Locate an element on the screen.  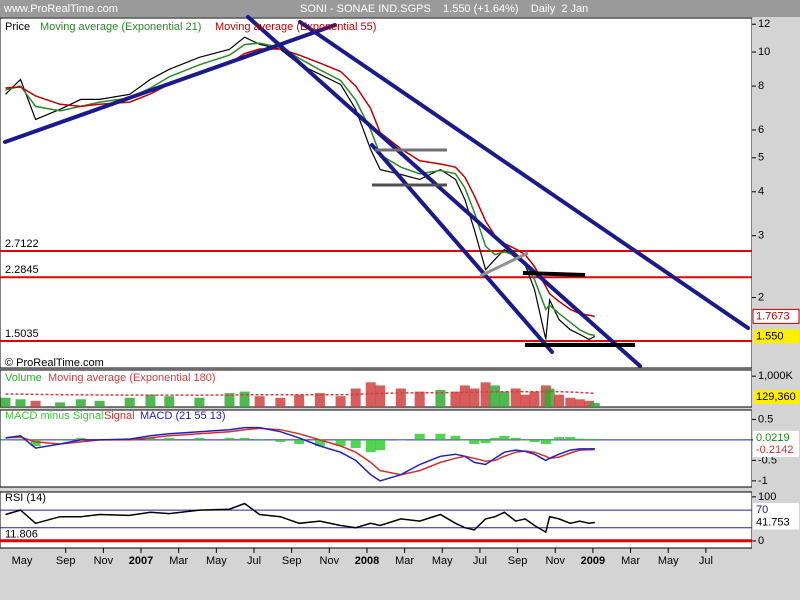
y-tick-label: 10 is located at coordinates (764, 52).